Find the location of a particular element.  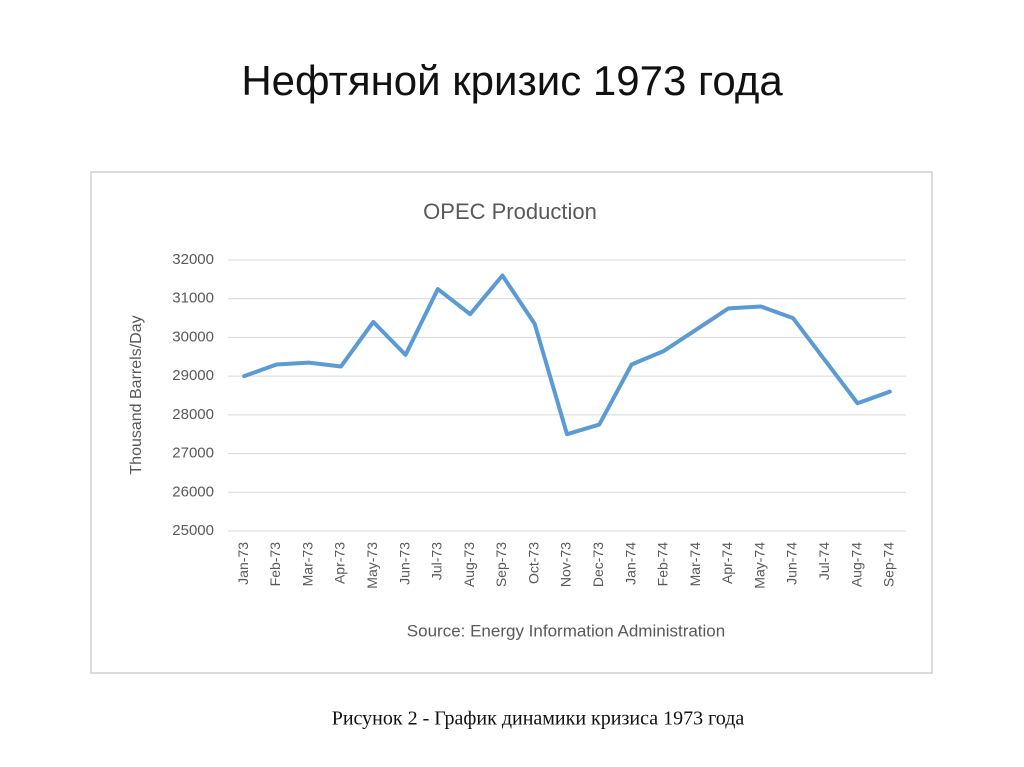

x-tick-label: May-74 is located at coordinates (759, 565).